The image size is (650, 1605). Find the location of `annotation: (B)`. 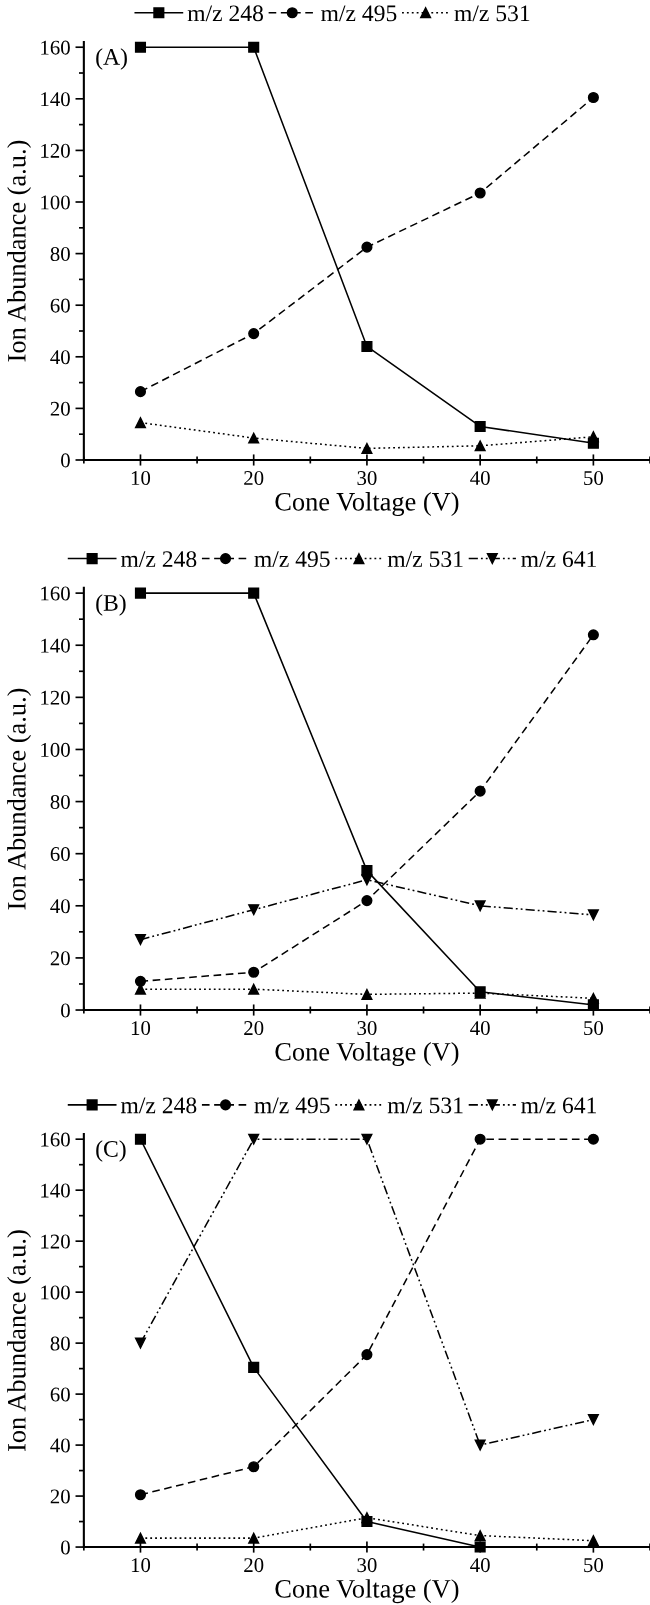

annotation: (B) is located at coordinates (111, 605).